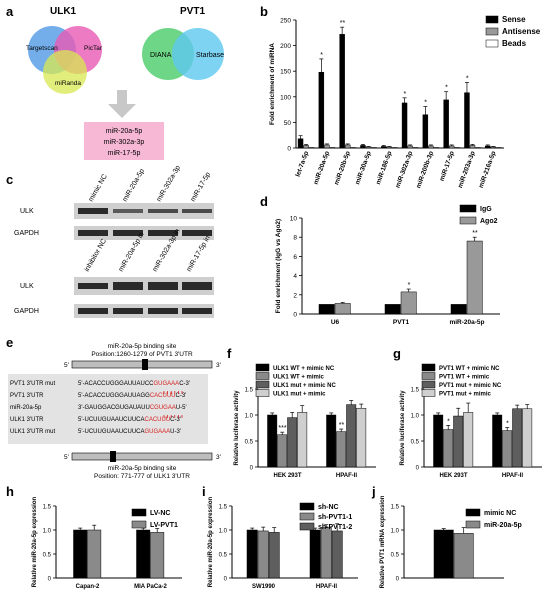  What do you see at coordinates (335, 322) in the screenshot?
I see `x-tick-label: U6` at bounding box center [335, 322].